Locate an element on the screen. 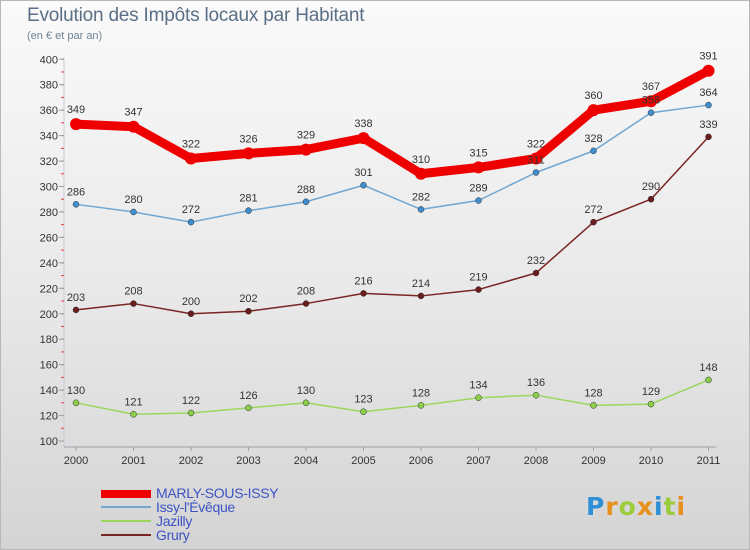  y-tick-label: 320 is located at coordinates (49, 162).